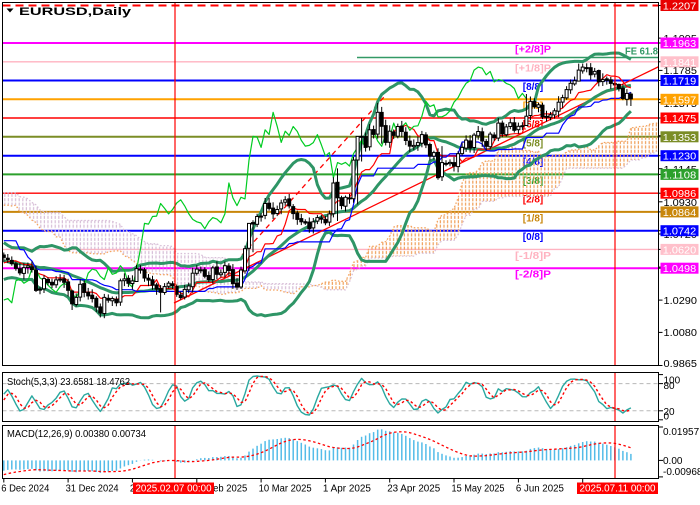 The width and height of the screenshot is (700, 505). I want to click on svg-text: 0.01957, so click(681, 432).